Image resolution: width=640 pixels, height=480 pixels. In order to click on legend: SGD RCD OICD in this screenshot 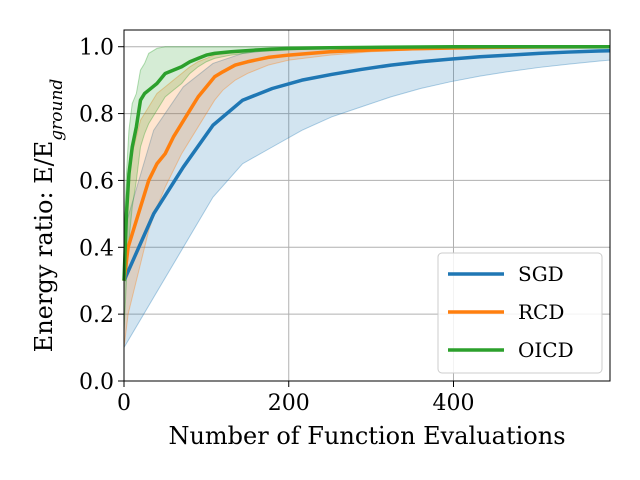, I will do `click(520, 313)`.